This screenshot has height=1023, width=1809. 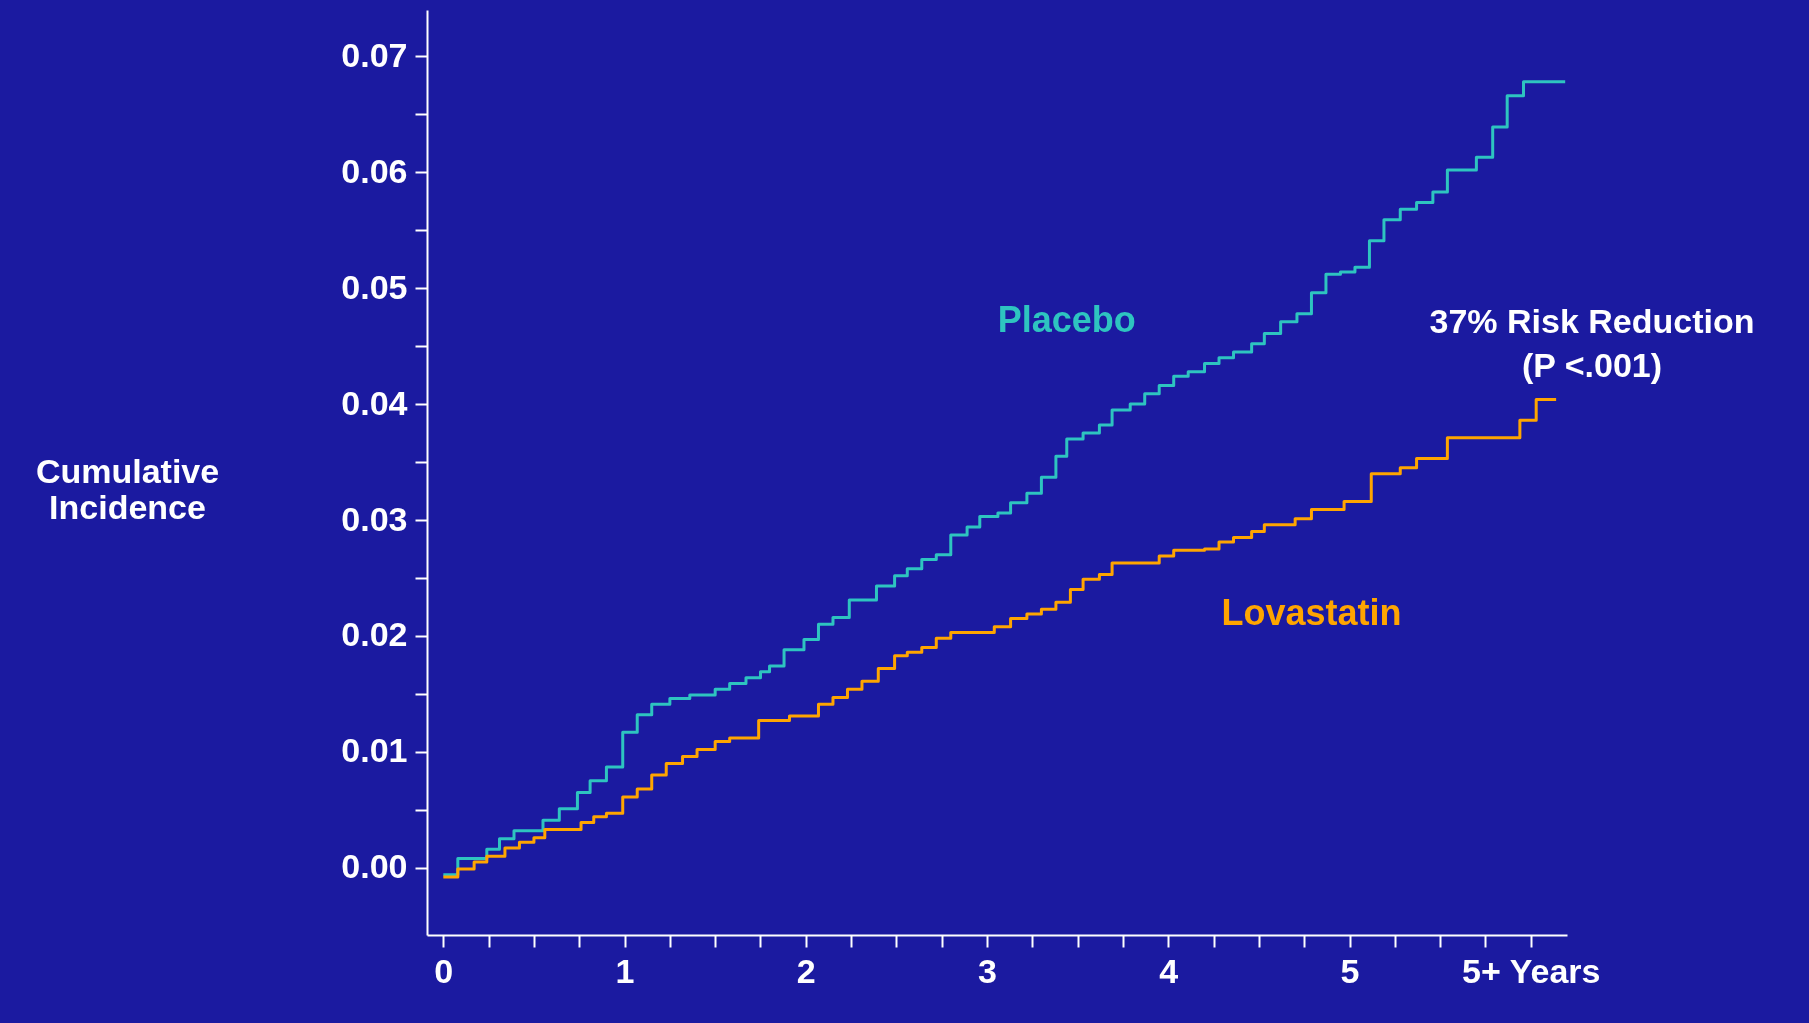 I want to click on x-tick-label: 0, so click(x=444, y=970).